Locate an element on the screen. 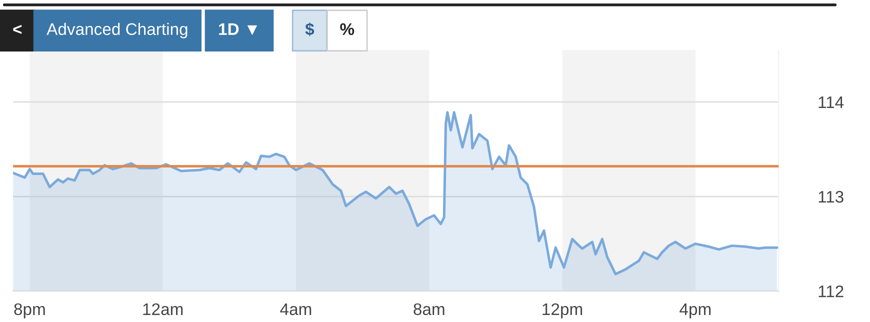  x-tick-label: 8pm is located at coordinates (29, 310).